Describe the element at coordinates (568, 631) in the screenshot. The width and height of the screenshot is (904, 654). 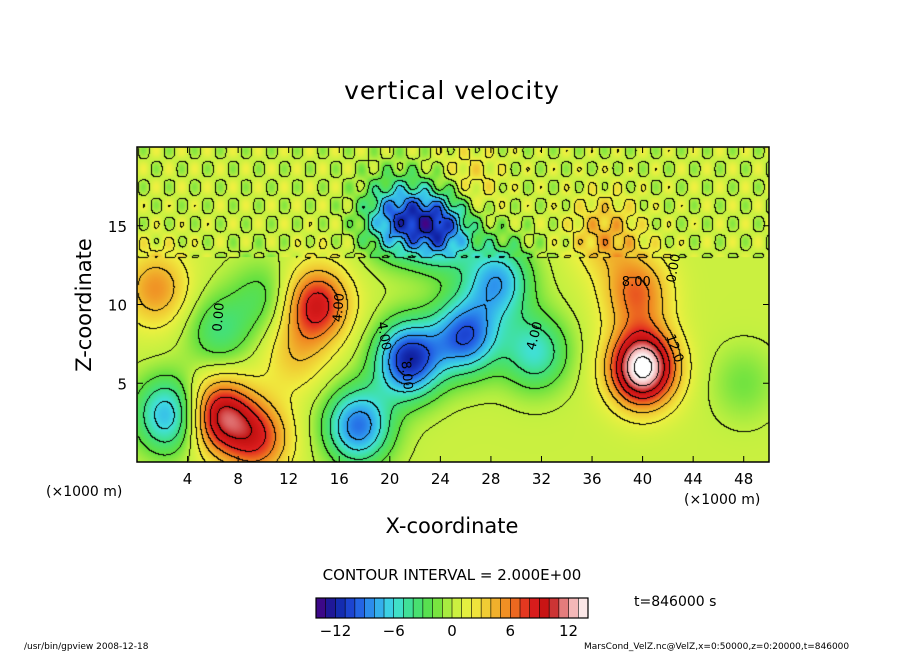
I see `colorbar-tick-label: 12` at that location.